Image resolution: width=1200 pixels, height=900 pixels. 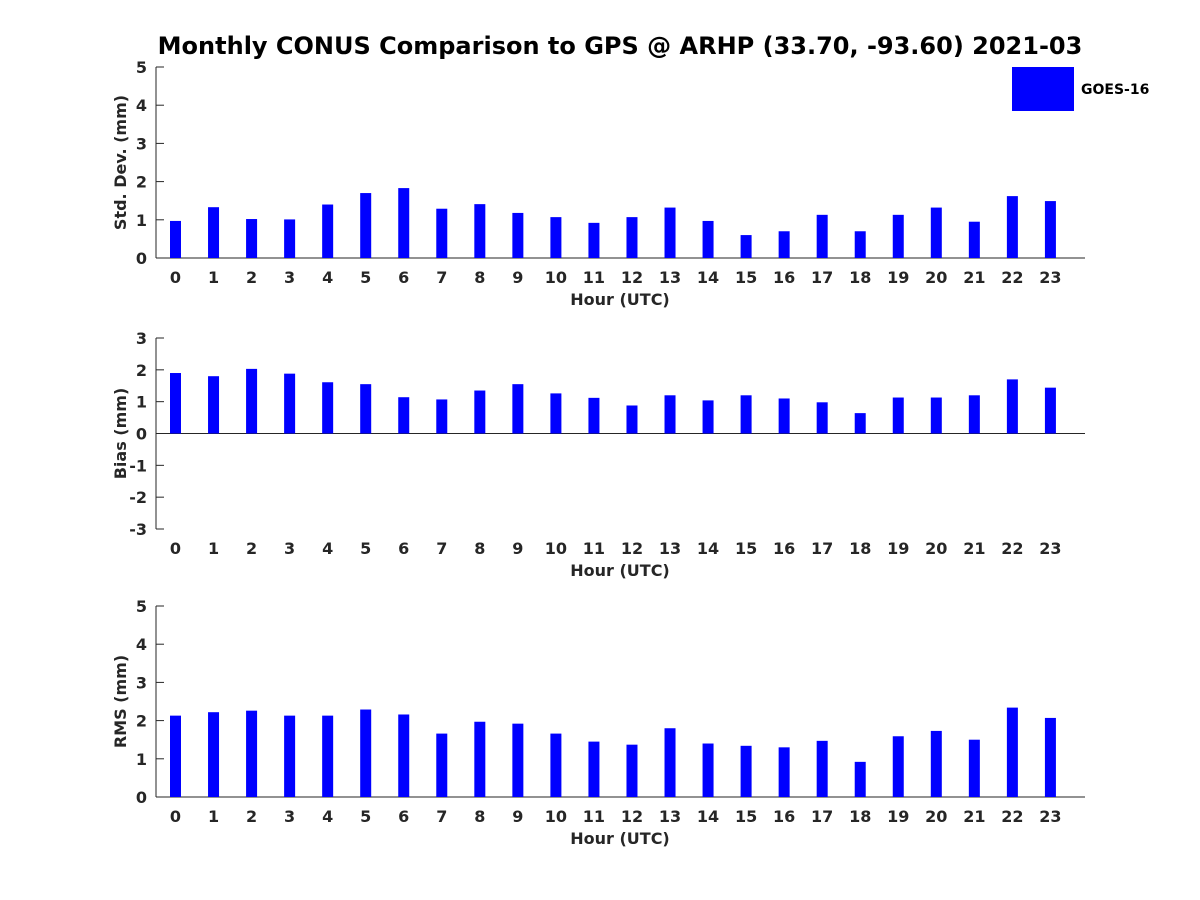 What do you see at coordinates (213, 548) in the screenshot?
I see `x-tick-label: 1` at bounding box center [213, 548].